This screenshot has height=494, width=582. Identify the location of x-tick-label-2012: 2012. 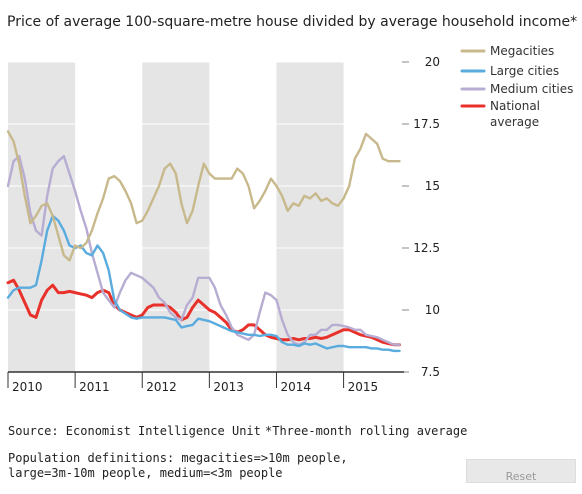
(161, 387).